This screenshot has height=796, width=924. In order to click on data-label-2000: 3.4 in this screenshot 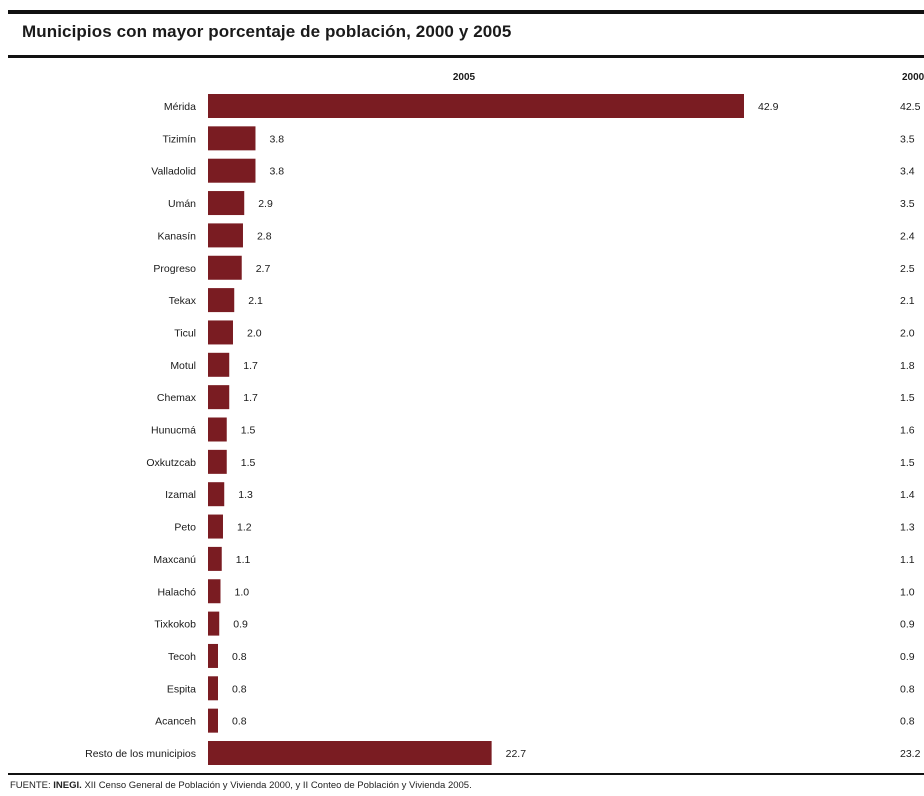, I will do `click(907, 172)`.